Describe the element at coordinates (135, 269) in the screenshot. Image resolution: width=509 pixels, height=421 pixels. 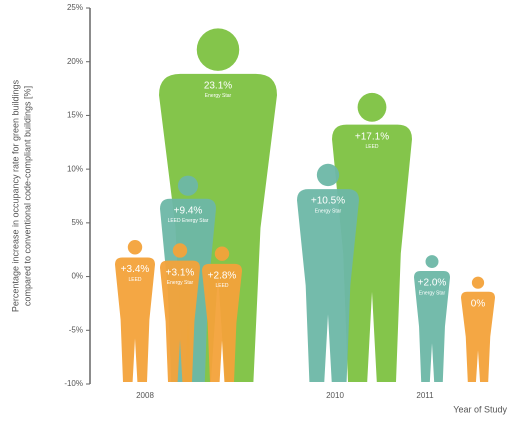
I see `value-label: +3.4%` at that location.